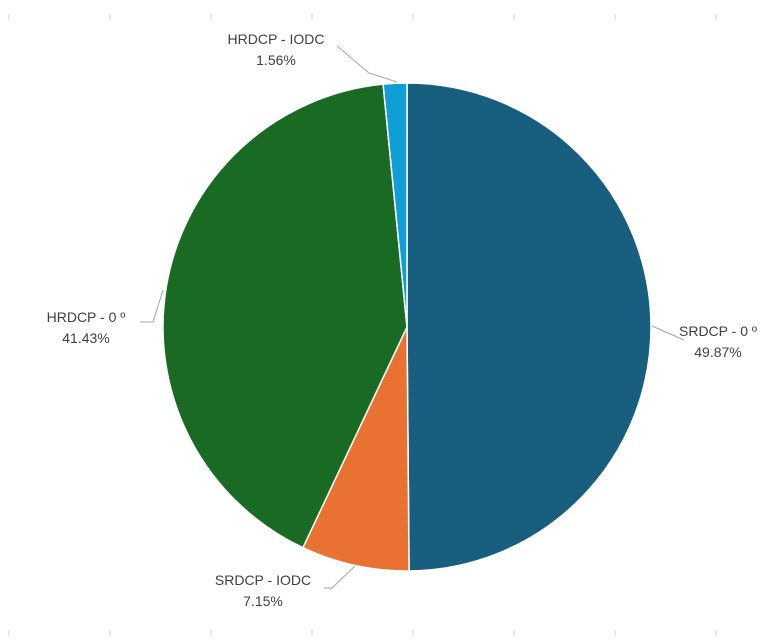 This screenshot has height=641, width=780. I want to click on data-label-value-0: 49.87%, so click(717, 352).